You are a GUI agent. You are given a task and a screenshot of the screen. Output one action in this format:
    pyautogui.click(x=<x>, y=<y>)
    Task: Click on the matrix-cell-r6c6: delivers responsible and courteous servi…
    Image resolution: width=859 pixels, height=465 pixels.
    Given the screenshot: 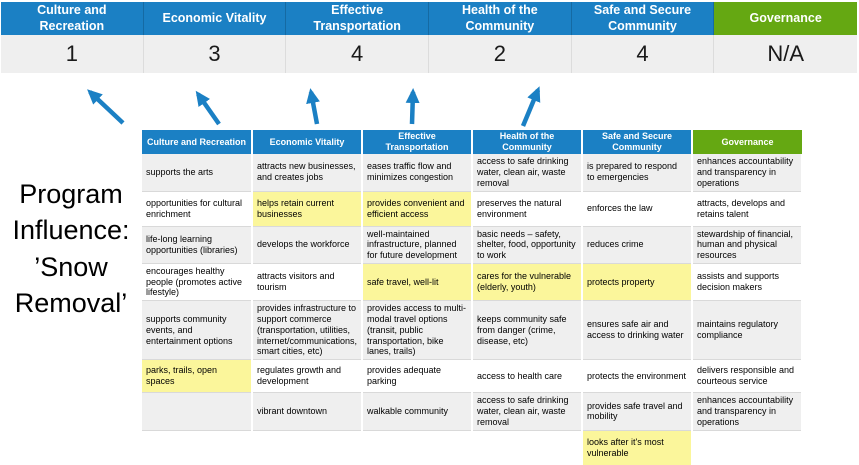 What is the action you would take?
    pyautogui.click(x=747, y=376)
    